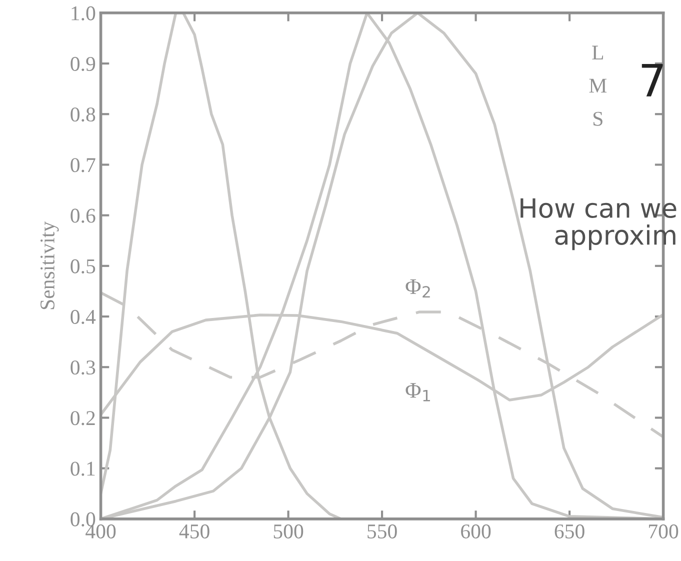  Describe the element at coordinates (83, 114) in the screenshot. I see `y-tick-label: 0.8` at that location.